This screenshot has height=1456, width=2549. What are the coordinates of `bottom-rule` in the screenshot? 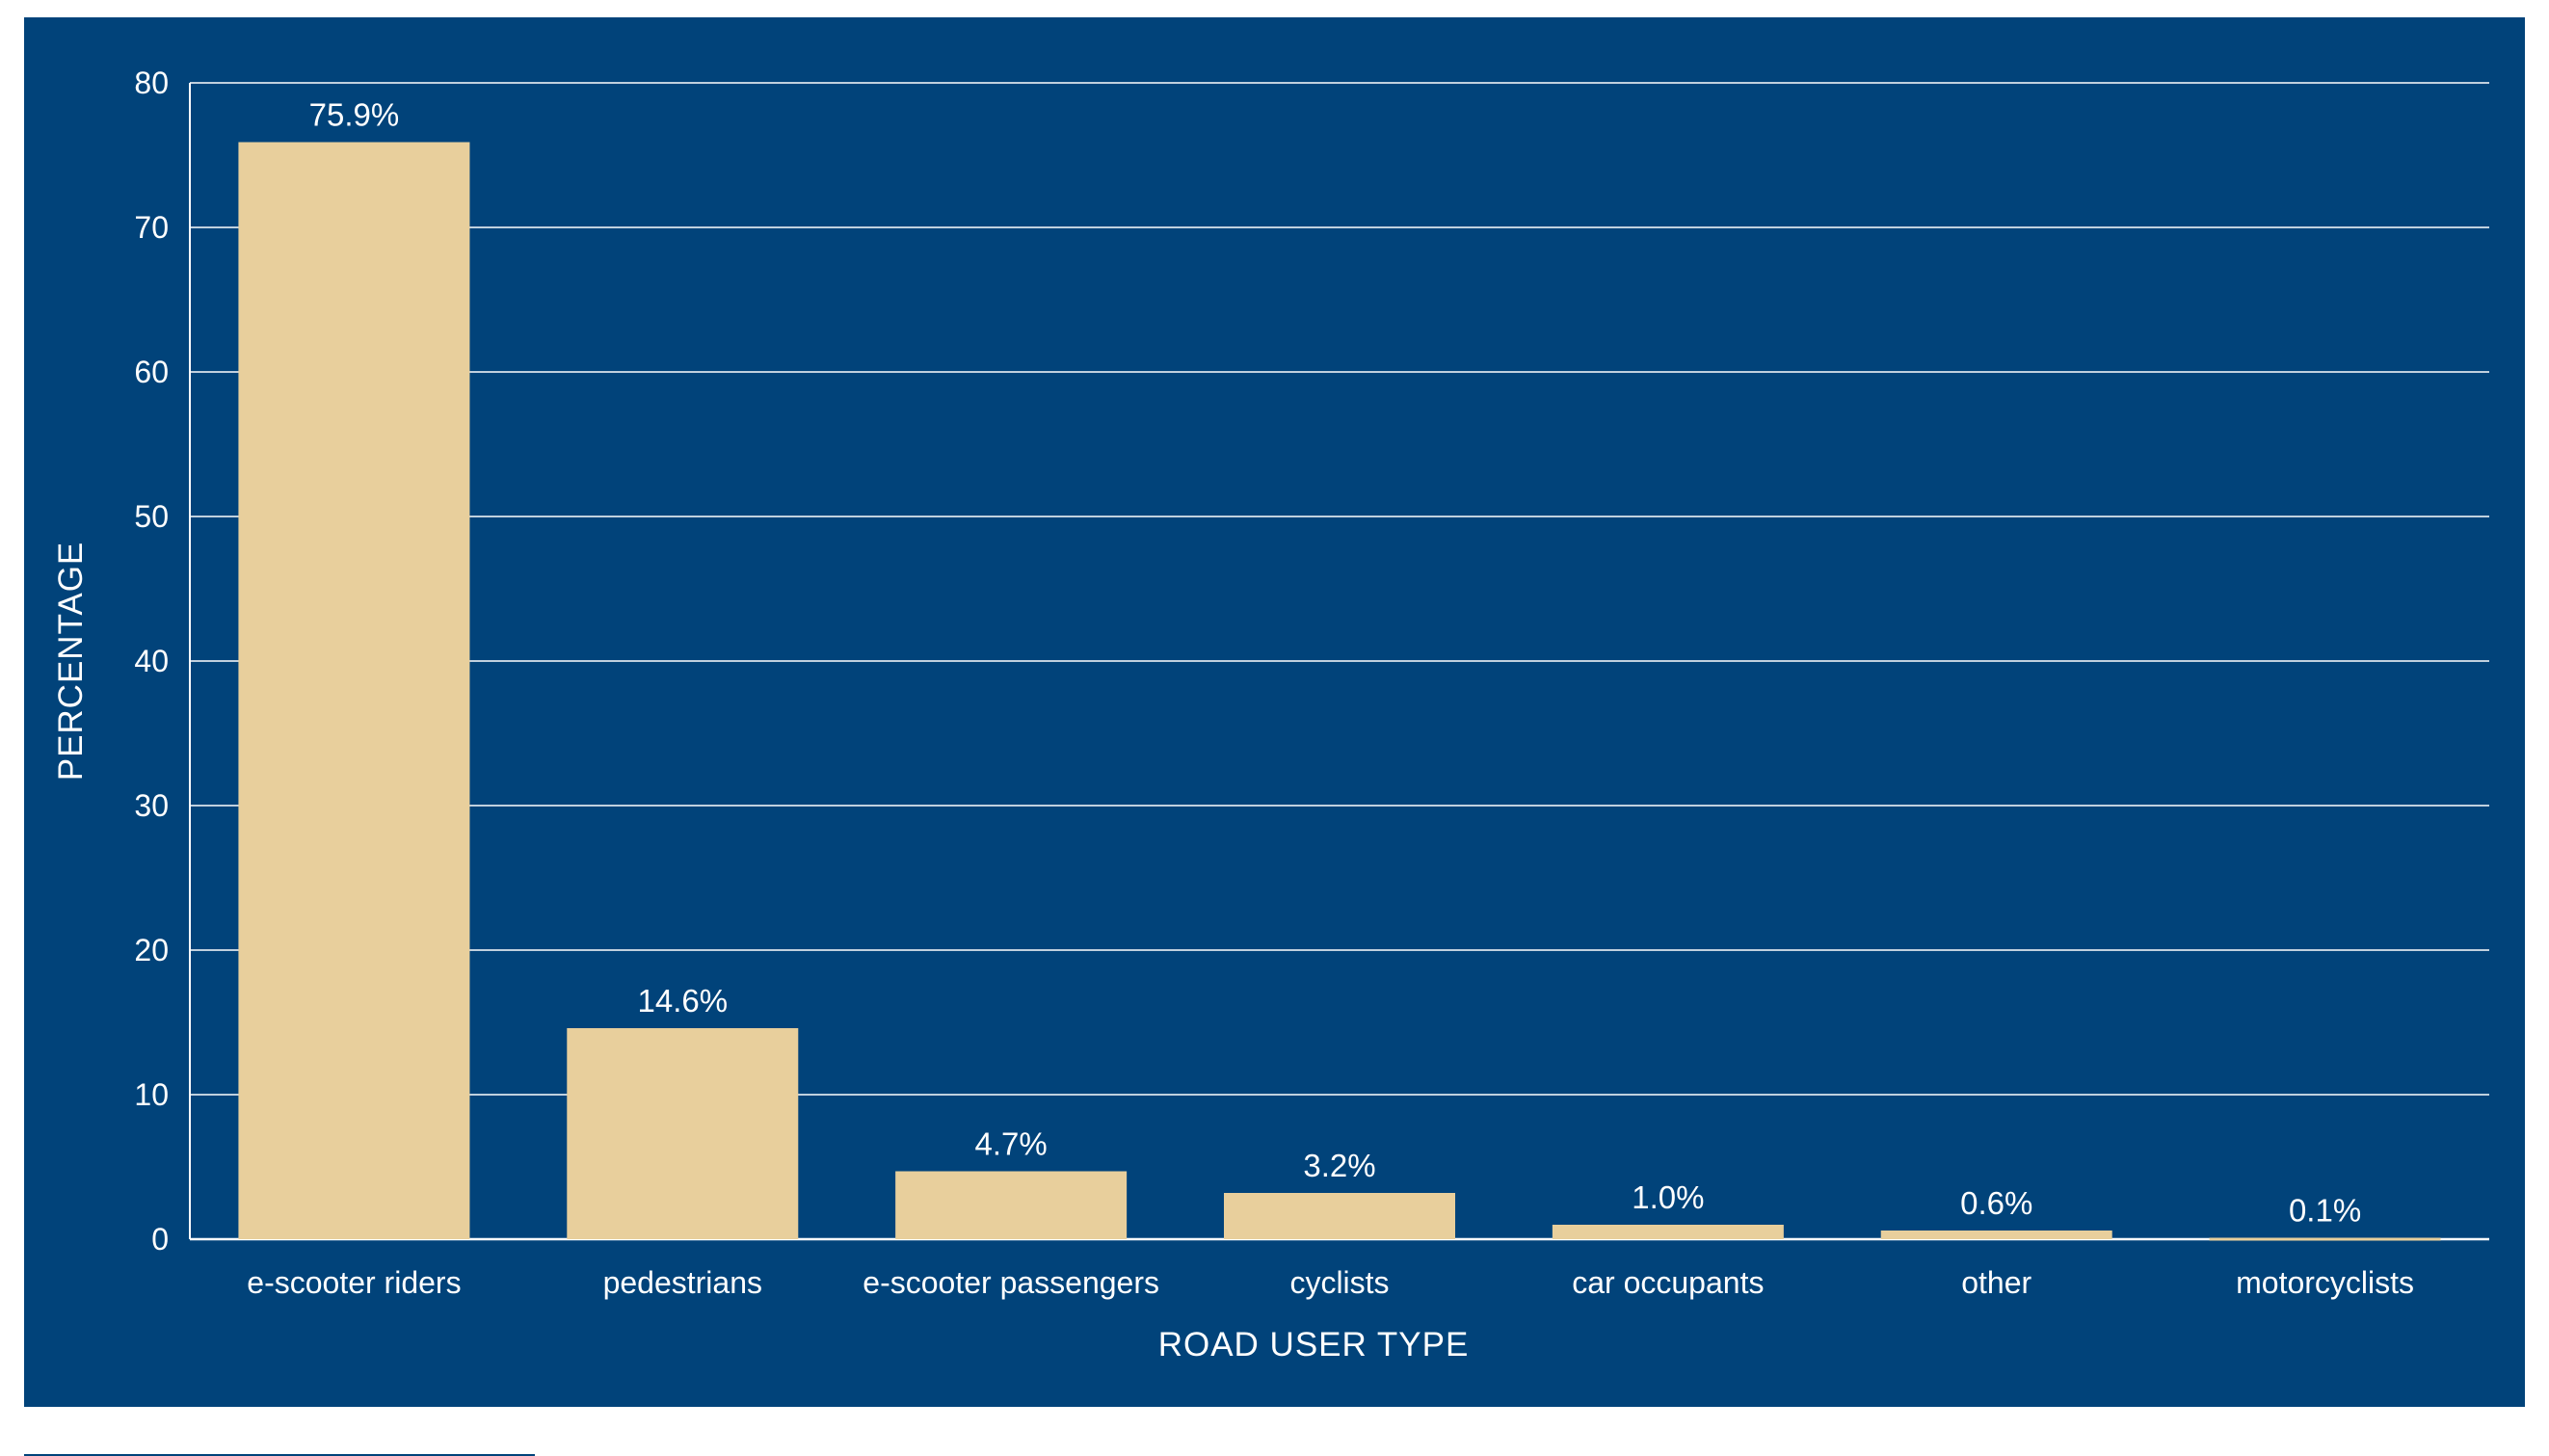 It's located at (280, 1455).